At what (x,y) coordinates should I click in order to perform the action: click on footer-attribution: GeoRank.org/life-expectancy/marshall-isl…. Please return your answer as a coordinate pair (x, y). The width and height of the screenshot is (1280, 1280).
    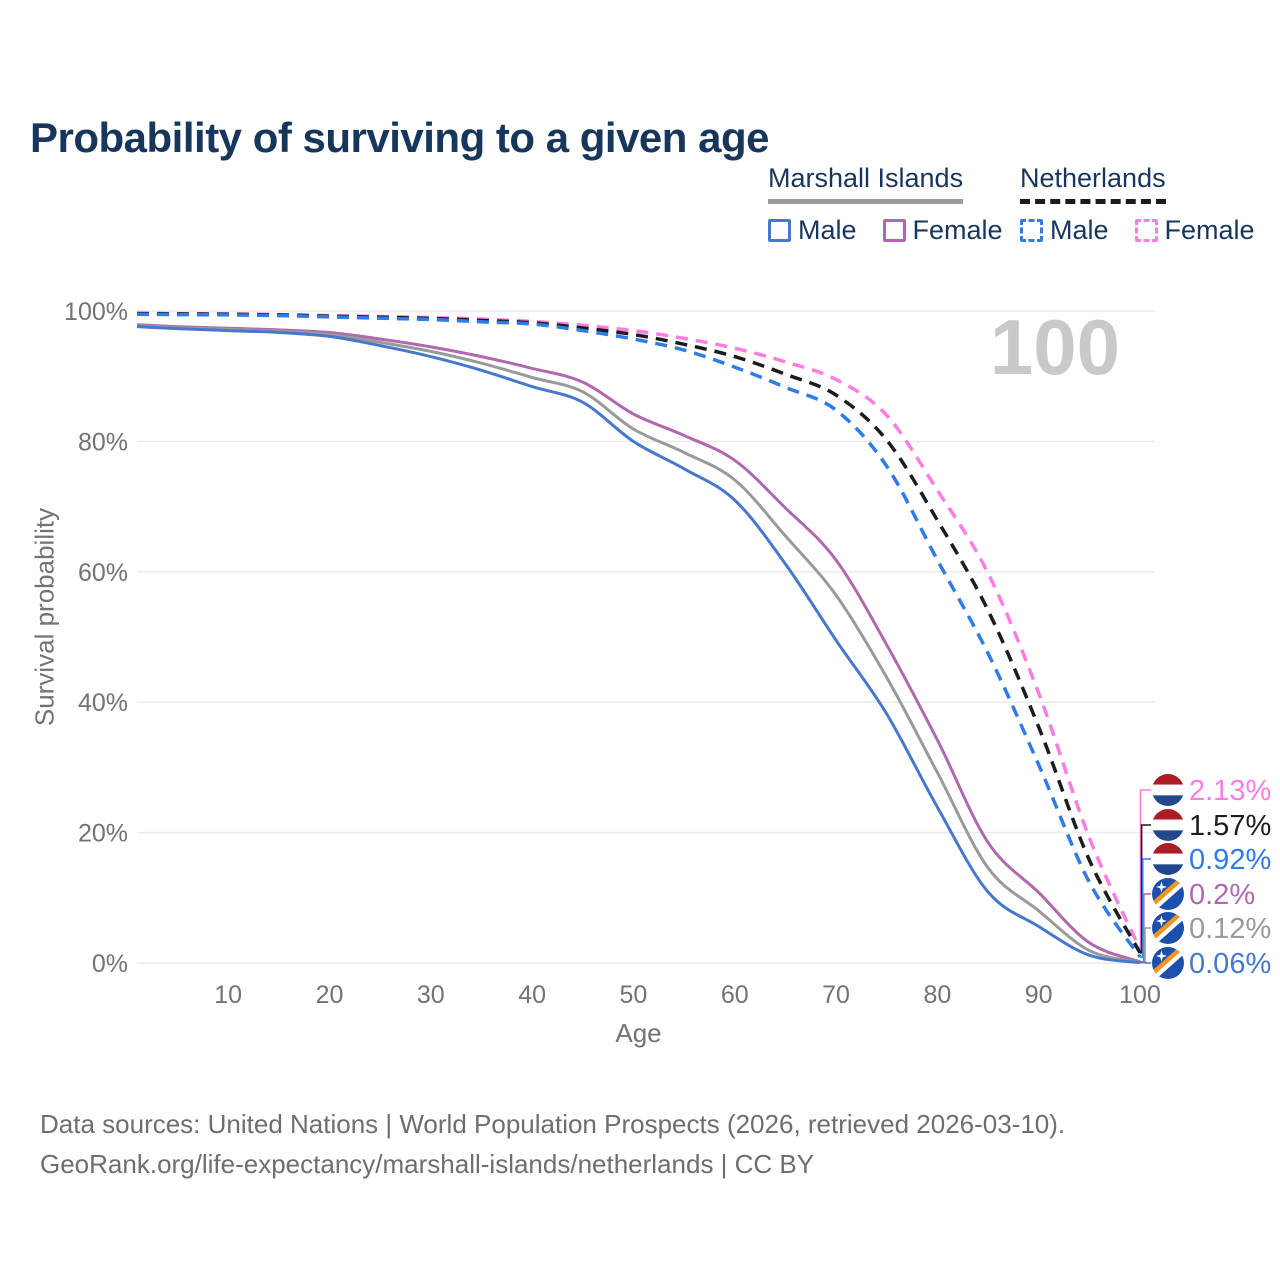
    Looking at the image, I should click on (427, 1164).